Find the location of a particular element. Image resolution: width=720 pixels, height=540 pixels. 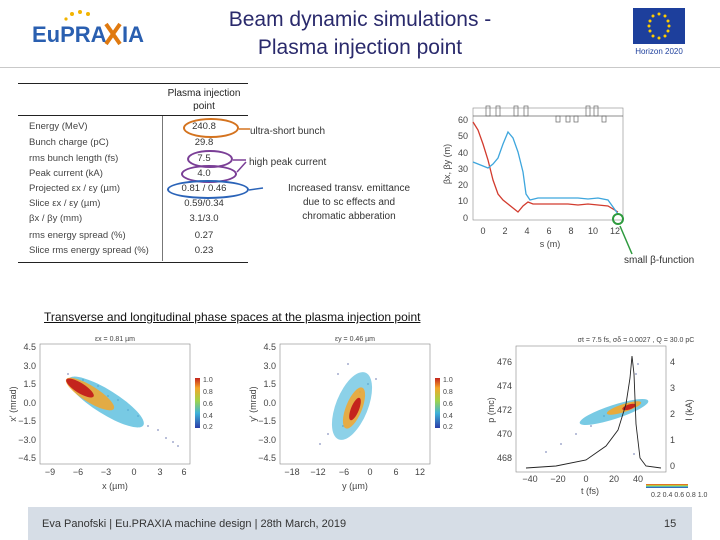

phase-y-y-ticks: 4.5 3.0 1.5 0.0 −1.5 −3.0 −4.5 is located at coordinates (267, 402).